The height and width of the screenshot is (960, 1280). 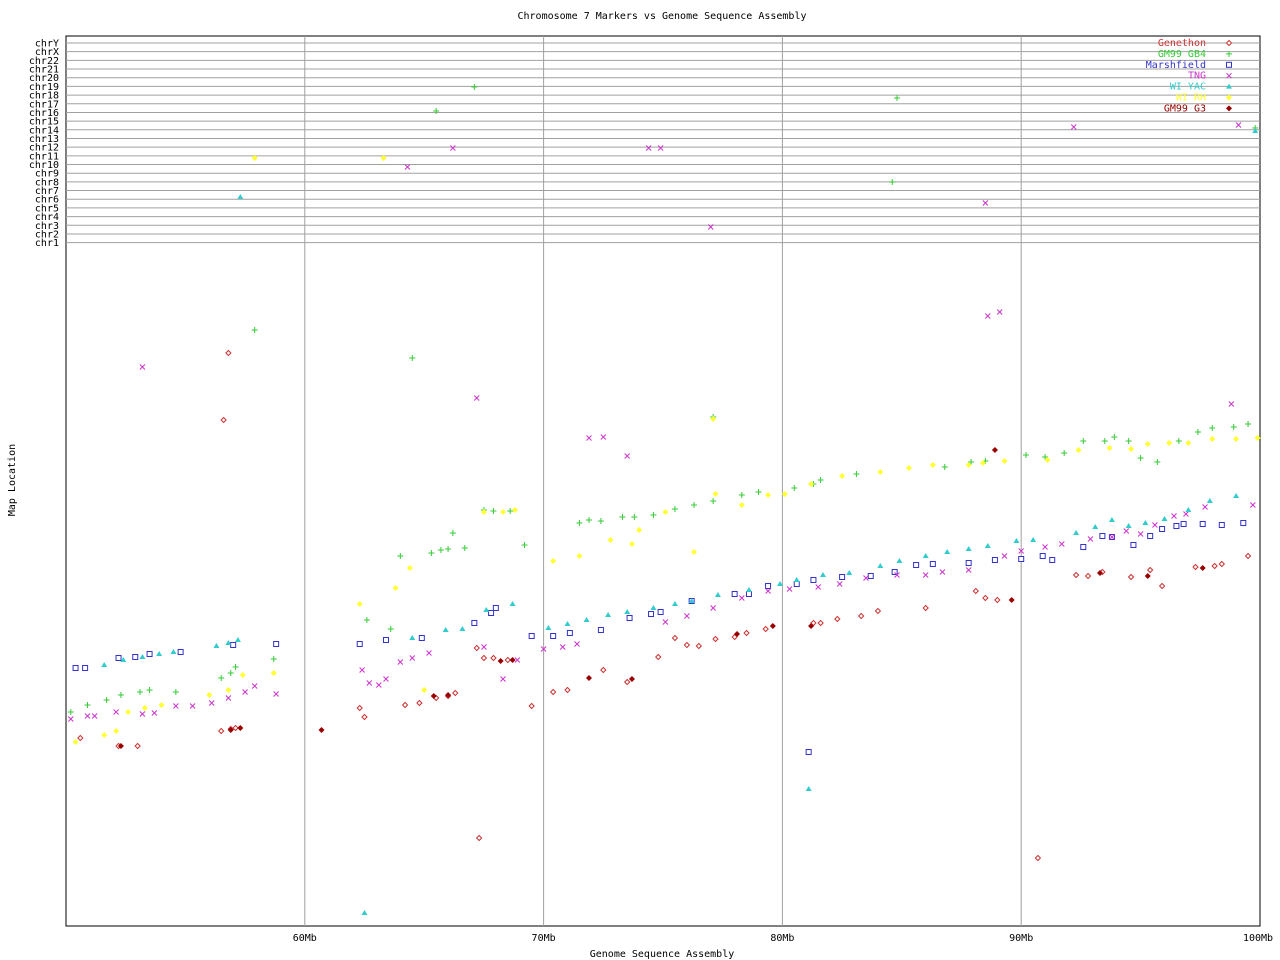 I want to click on chr-tick-label: chr4, so click(x=47, y=217).